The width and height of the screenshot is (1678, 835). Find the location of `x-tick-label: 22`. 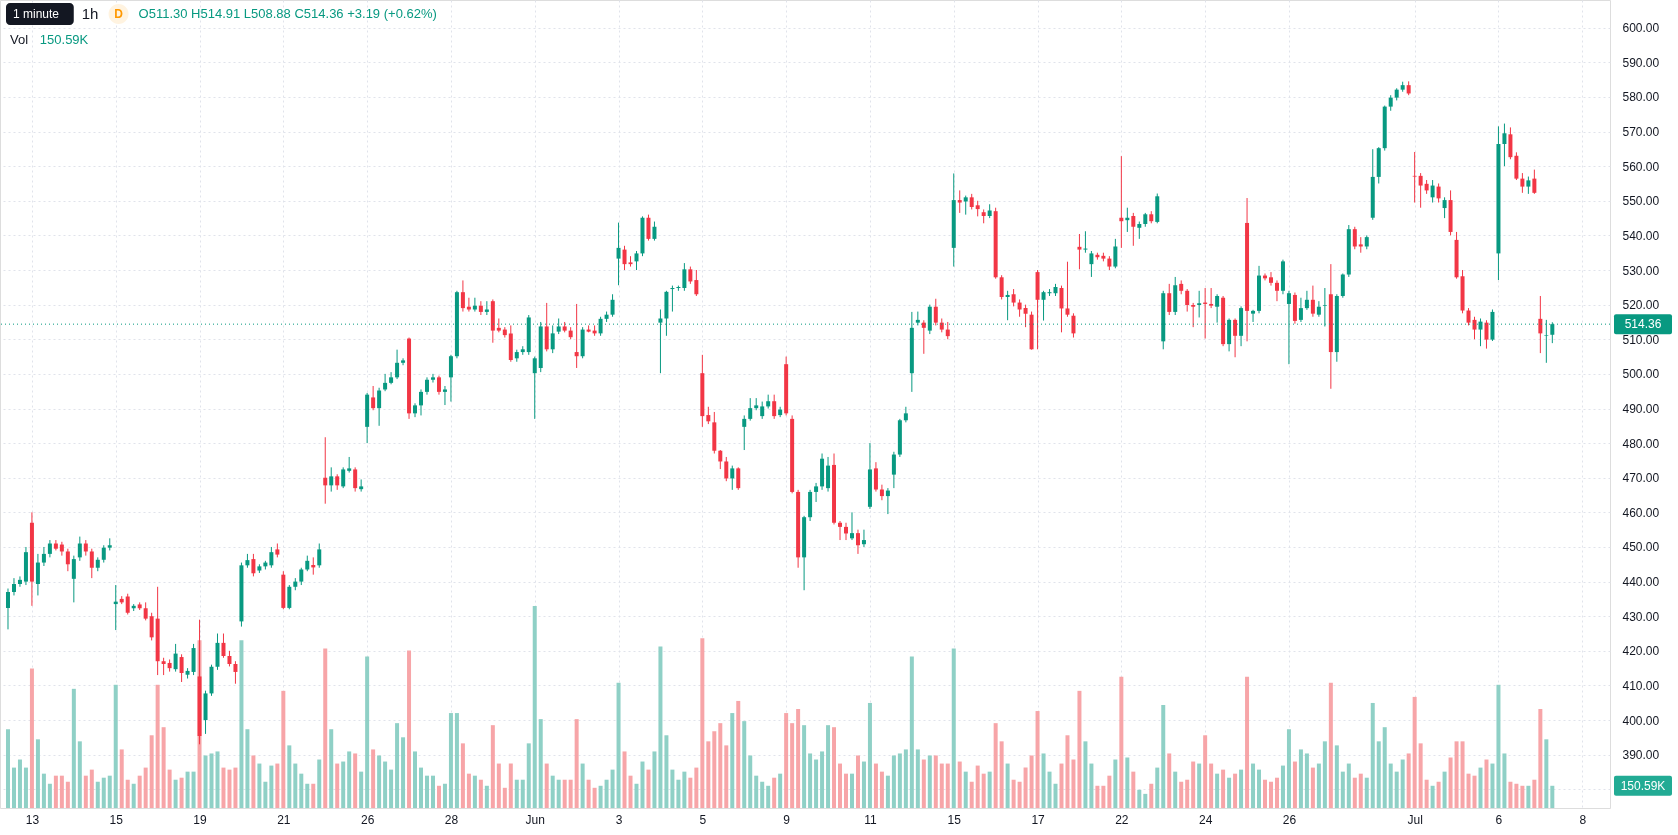

x-tick-label: 22 is located at coordinates (1122, 819).